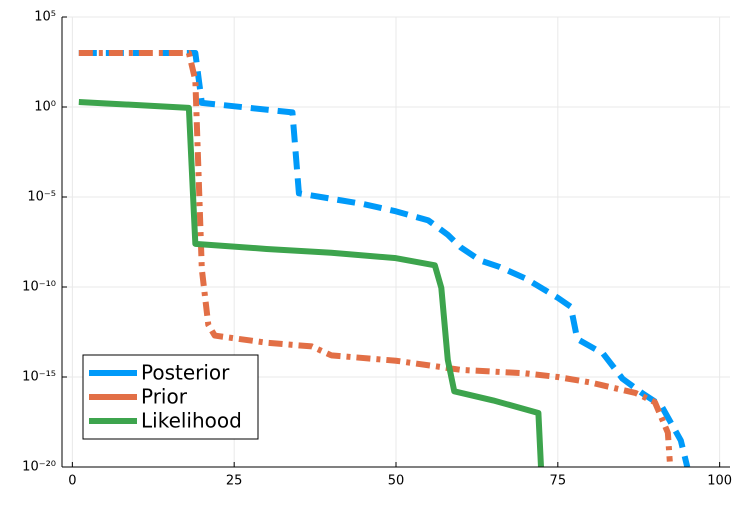  I want to click on y-tick-label: 10⁻¹⁰, so click(39, 287).